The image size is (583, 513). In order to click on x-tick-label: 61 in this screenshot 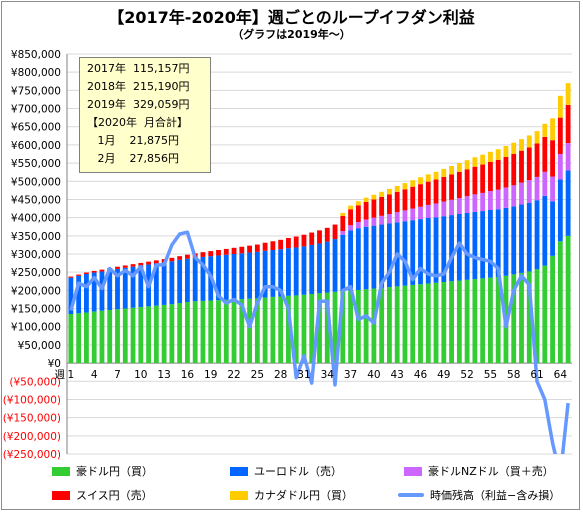, I will do `click(536, 375)`.